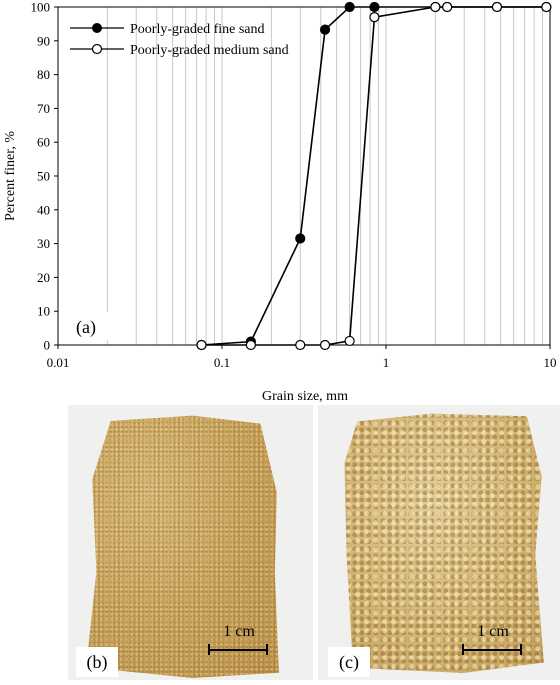 The height and width of the screenshot is (685, 560). I want to click on scale-cap-left-b, so click(209, 649).